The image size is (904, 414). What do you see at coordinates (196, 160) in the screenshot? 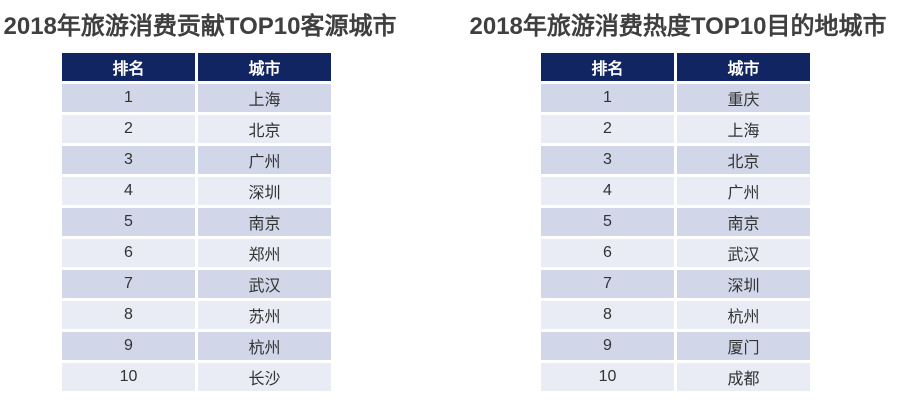
I see `table-row: 3 广州` at bounding box center [196, 160].